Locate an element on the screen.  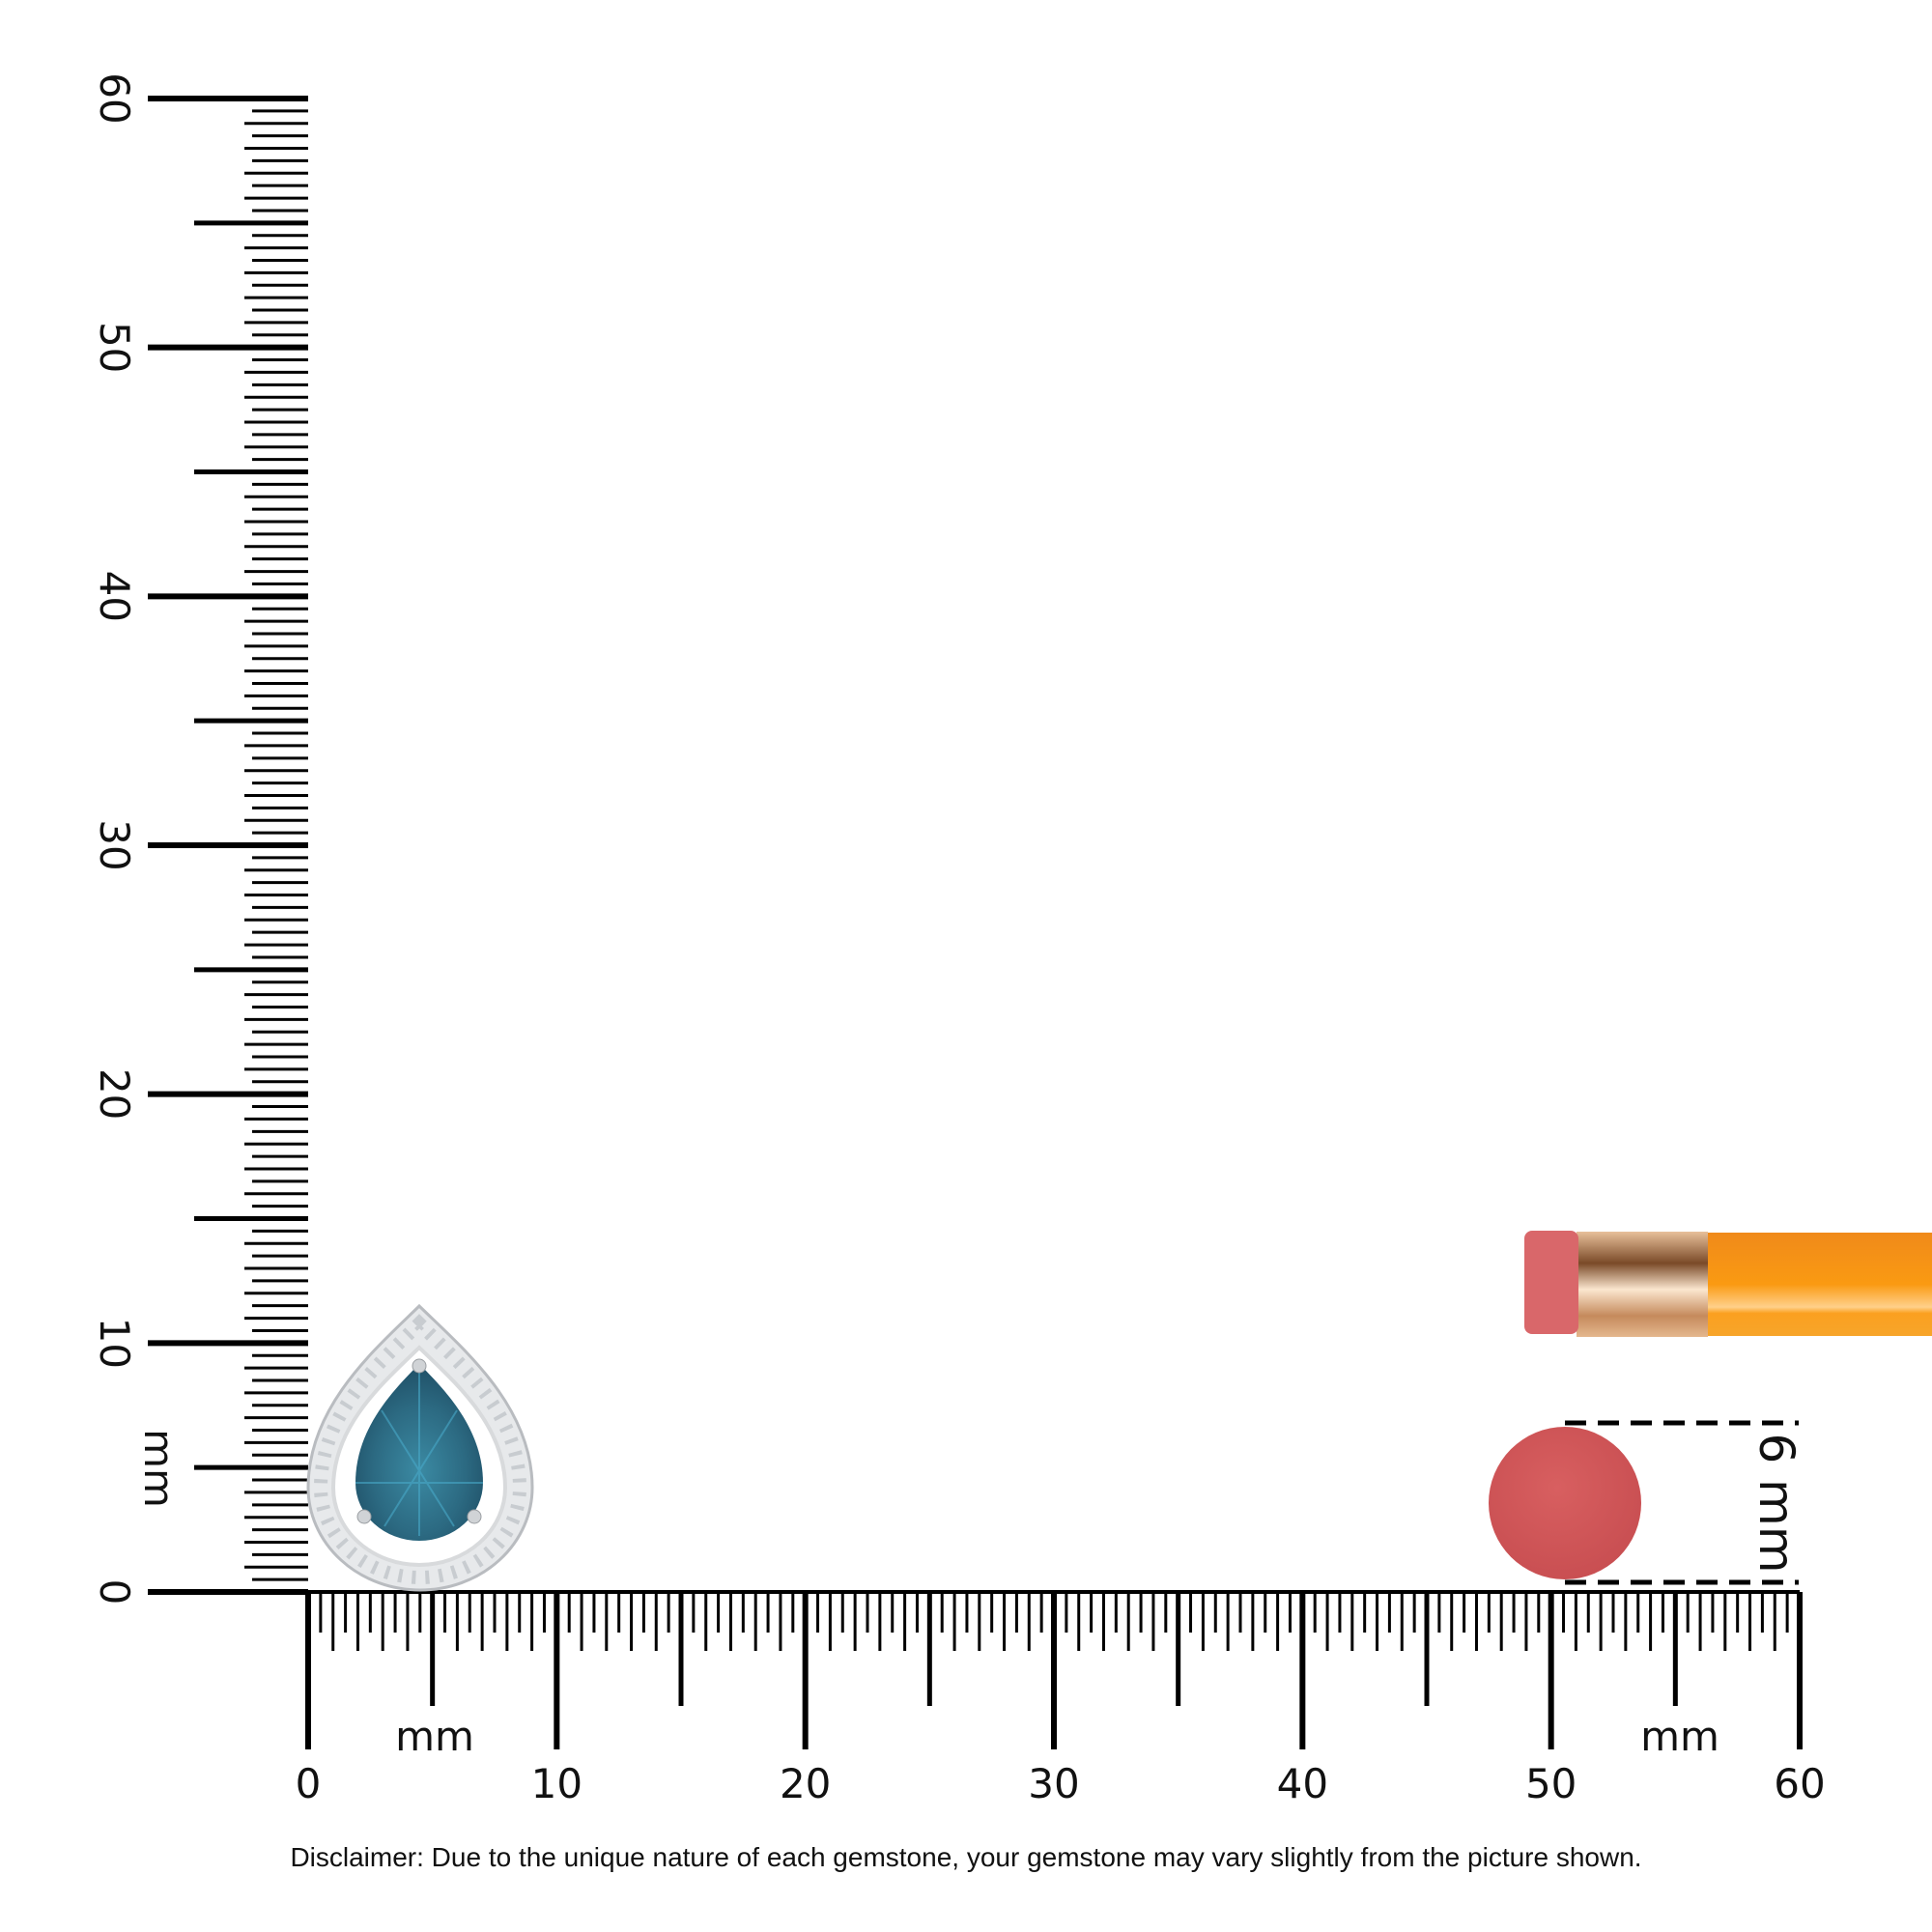
pencil-eraser is located at coordinates (1551, 1282).